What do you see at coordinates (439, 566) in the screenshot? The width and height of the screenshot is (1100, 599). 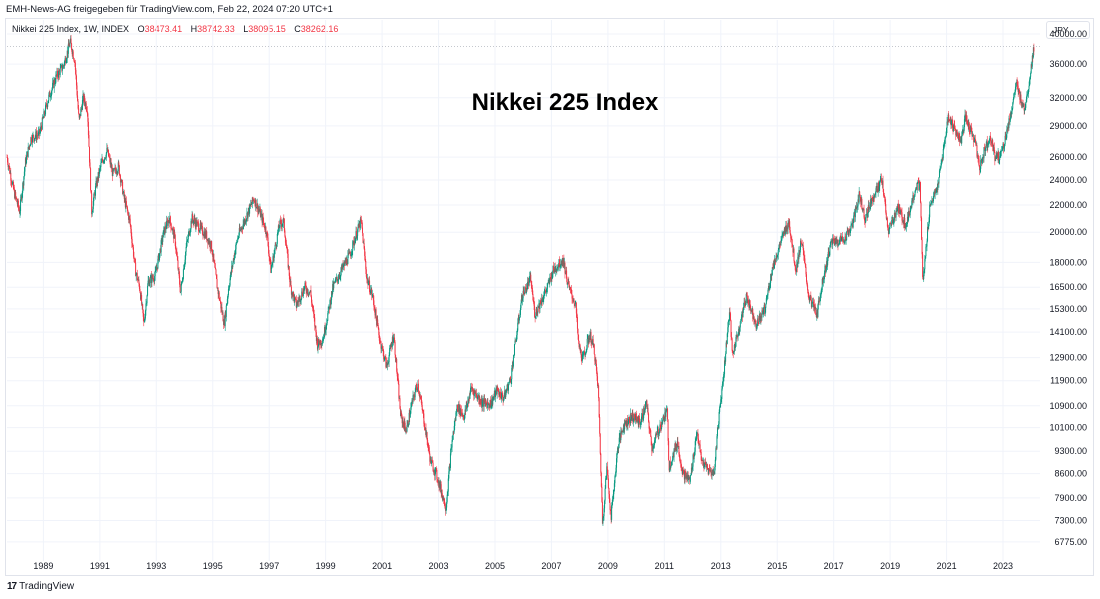 I see `x-tick-label: 2003` at bounding box center [439, 566].